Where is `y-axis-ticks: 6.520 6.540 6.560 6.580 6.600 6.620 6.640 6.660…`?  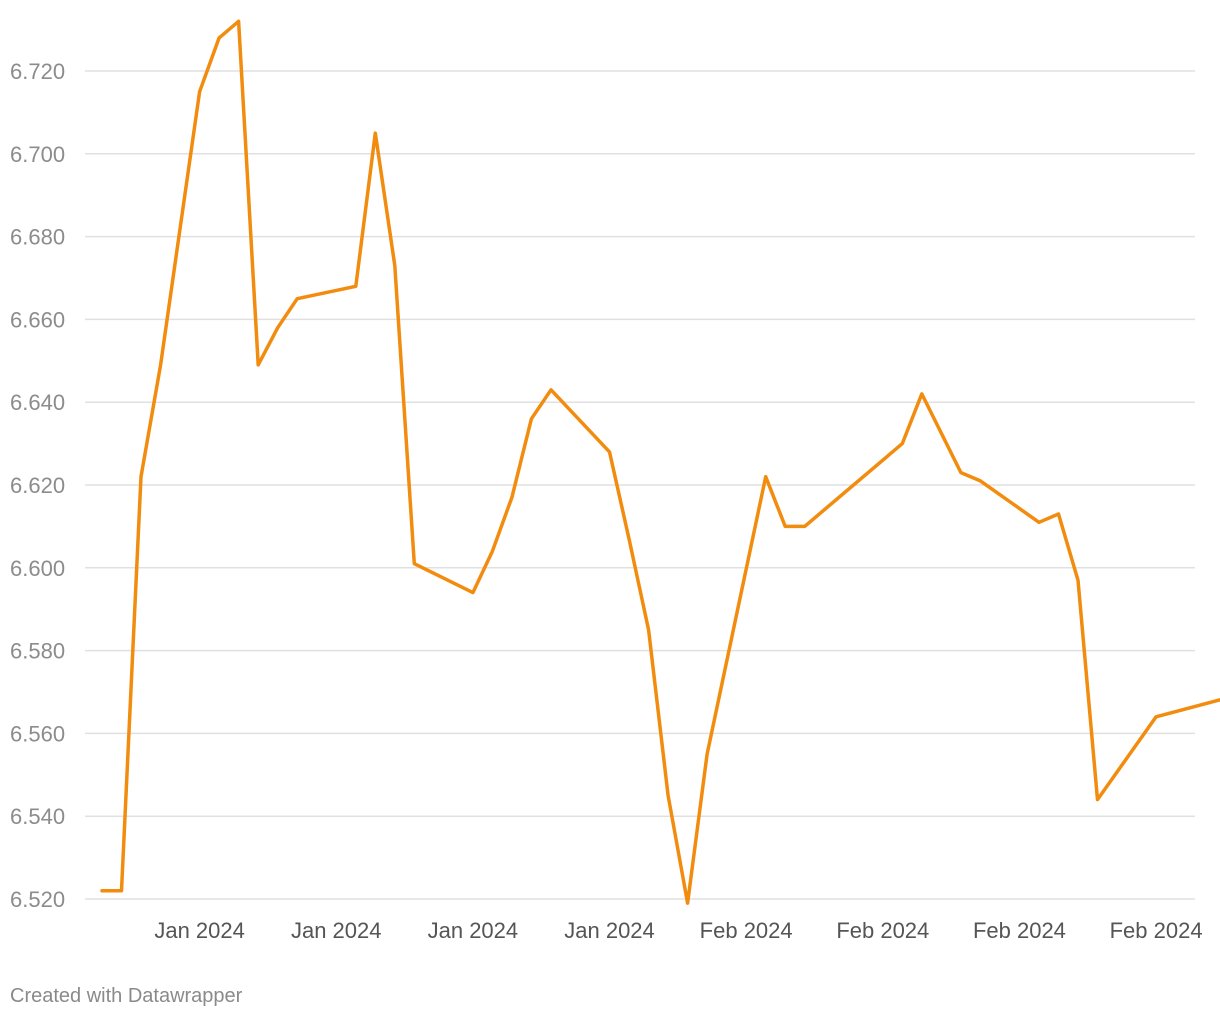 y-axis-ticks: 6.520 6.540 6.560 6.580 6.600 6.620 6.640 6.660… is located at coordinates (37, 485).